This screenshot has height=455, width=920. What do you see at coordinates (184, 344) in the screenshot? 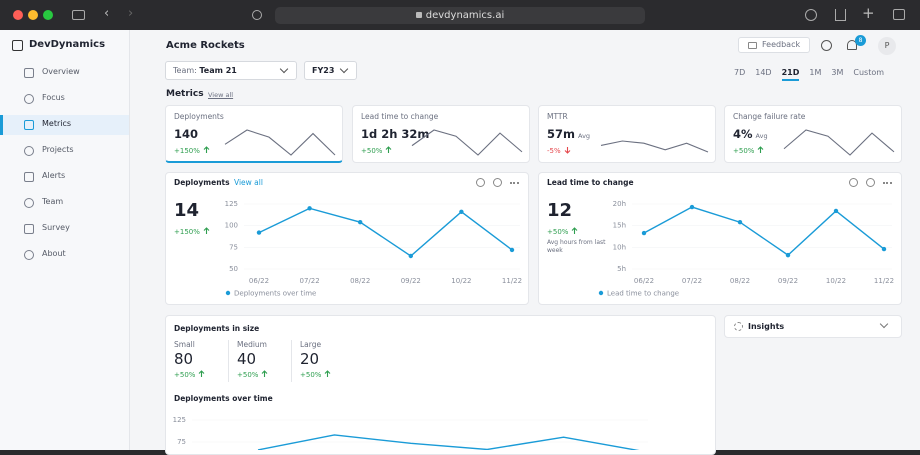
I see `size-label: Small` at bounding box center [184, 344].